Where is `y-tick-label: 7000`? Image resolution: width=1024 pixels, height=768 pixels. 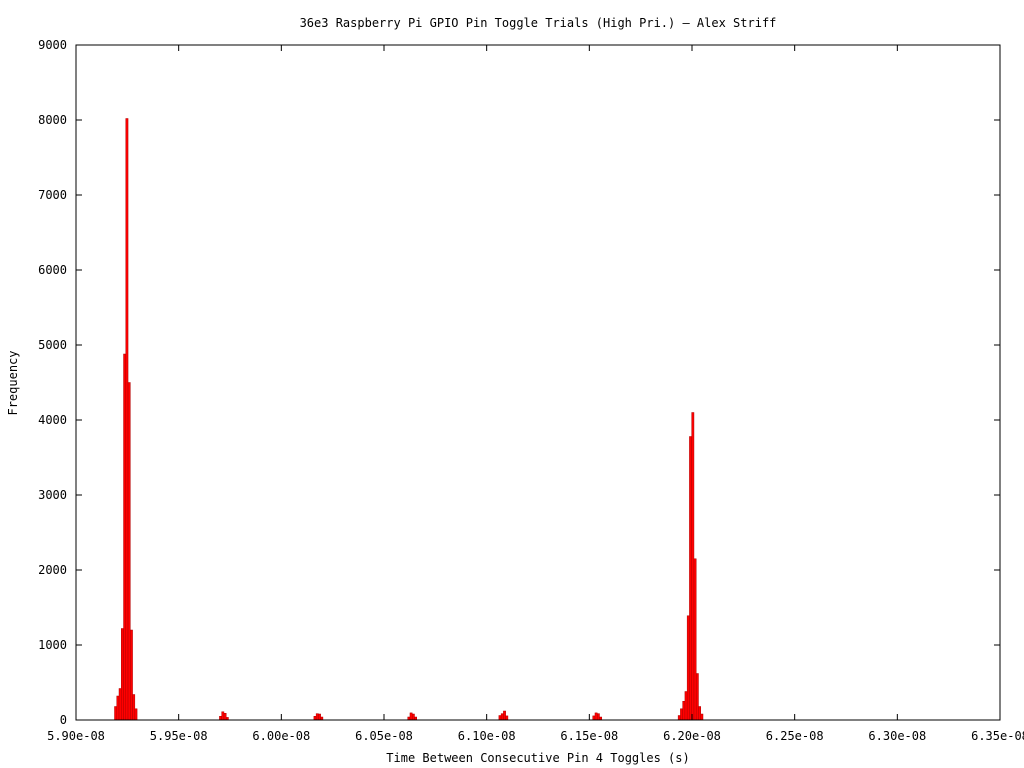
y-tick-label: 7000 is located at coordinates (52, 195).